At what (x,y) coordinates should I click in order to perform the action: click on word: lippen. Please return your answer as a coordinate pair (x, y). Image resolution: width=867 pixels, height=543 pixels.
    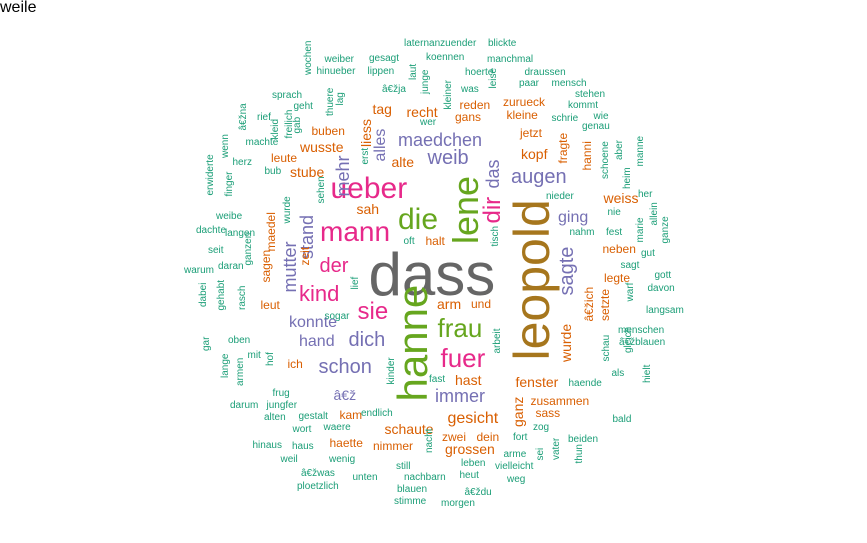
    Looking at the image, I should click on (381, 71).